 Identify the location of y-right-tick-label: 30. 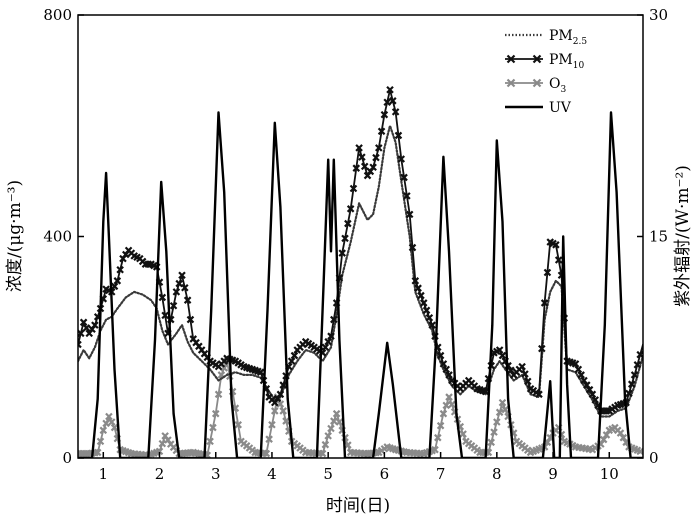
(658, 15).